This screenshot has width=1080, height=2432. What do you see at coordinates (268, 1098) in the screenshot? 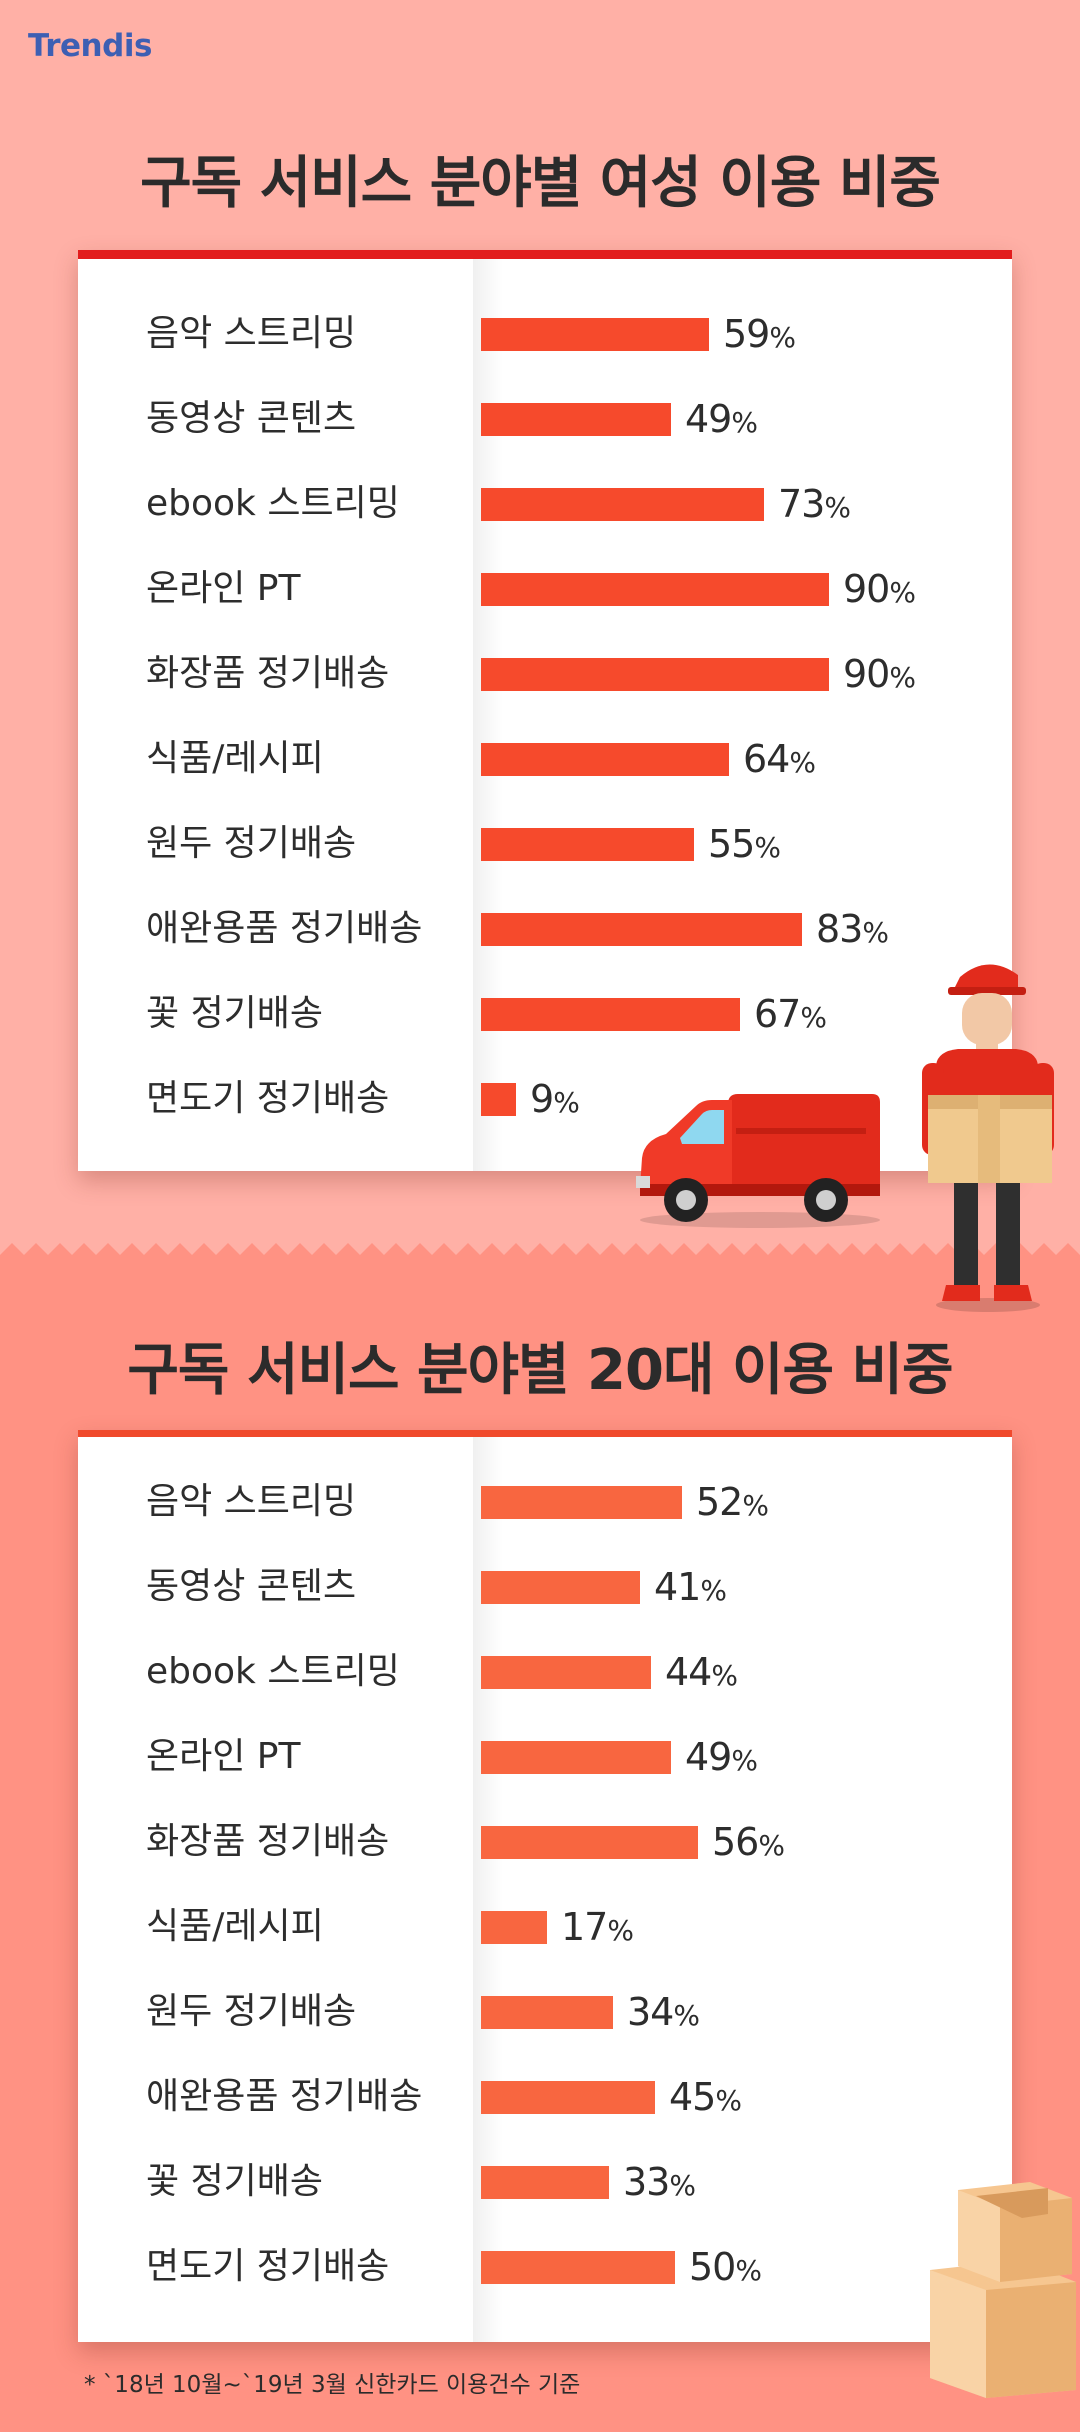
I see `bar-category-label: 면도기 정기배송` at bounding box center [268, 1098].